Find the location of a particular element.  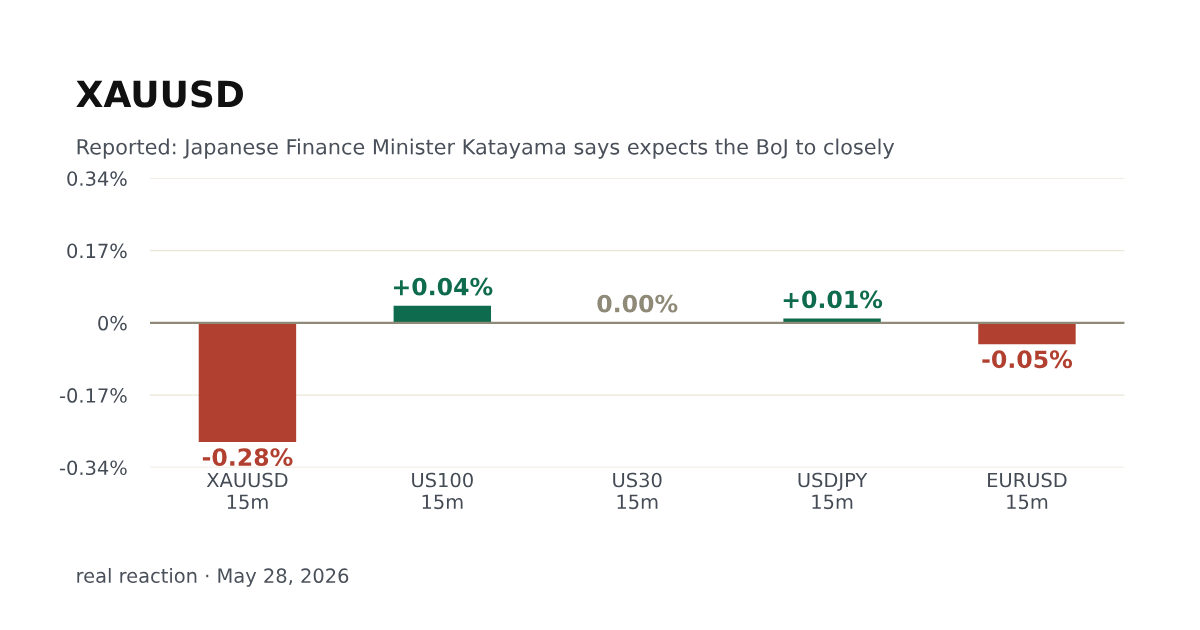

data-label: 0.00% is located at coordinates (637, 303).